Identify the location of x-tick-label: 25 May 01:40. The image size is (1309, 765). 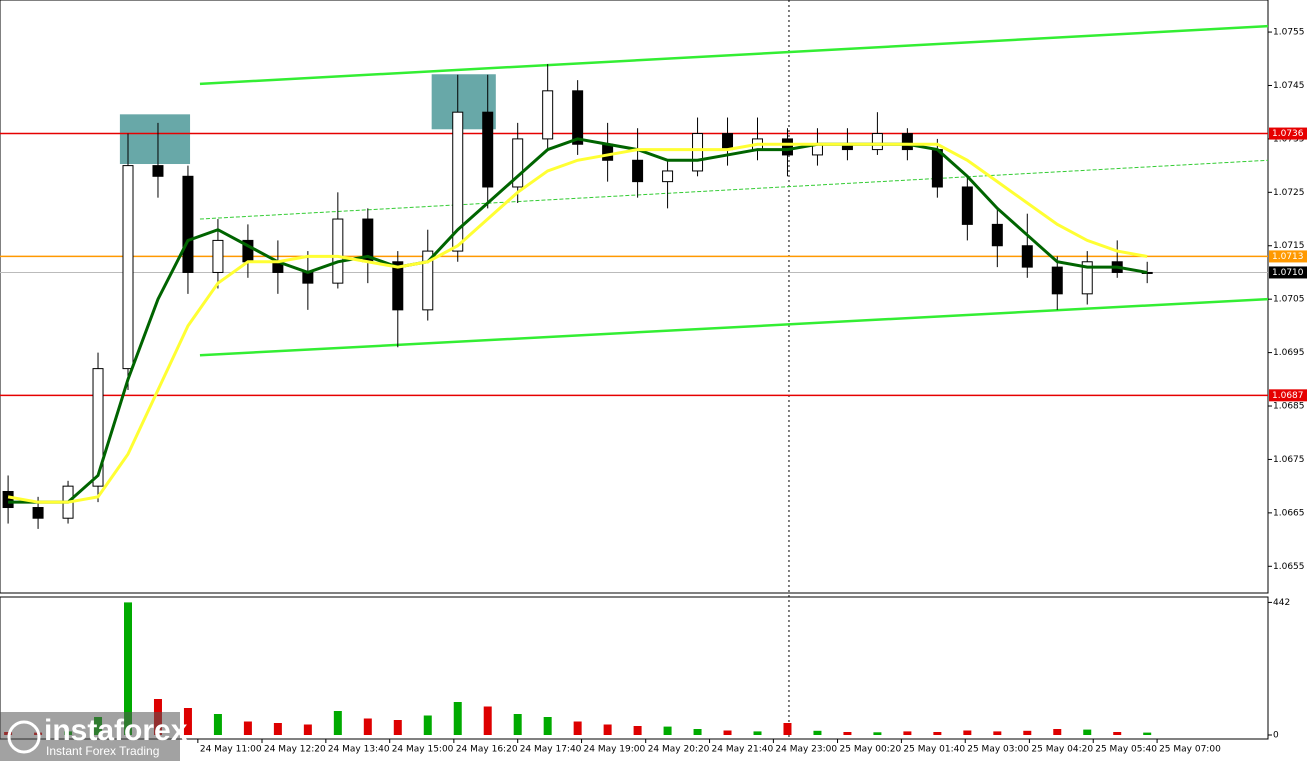
(934, 750).